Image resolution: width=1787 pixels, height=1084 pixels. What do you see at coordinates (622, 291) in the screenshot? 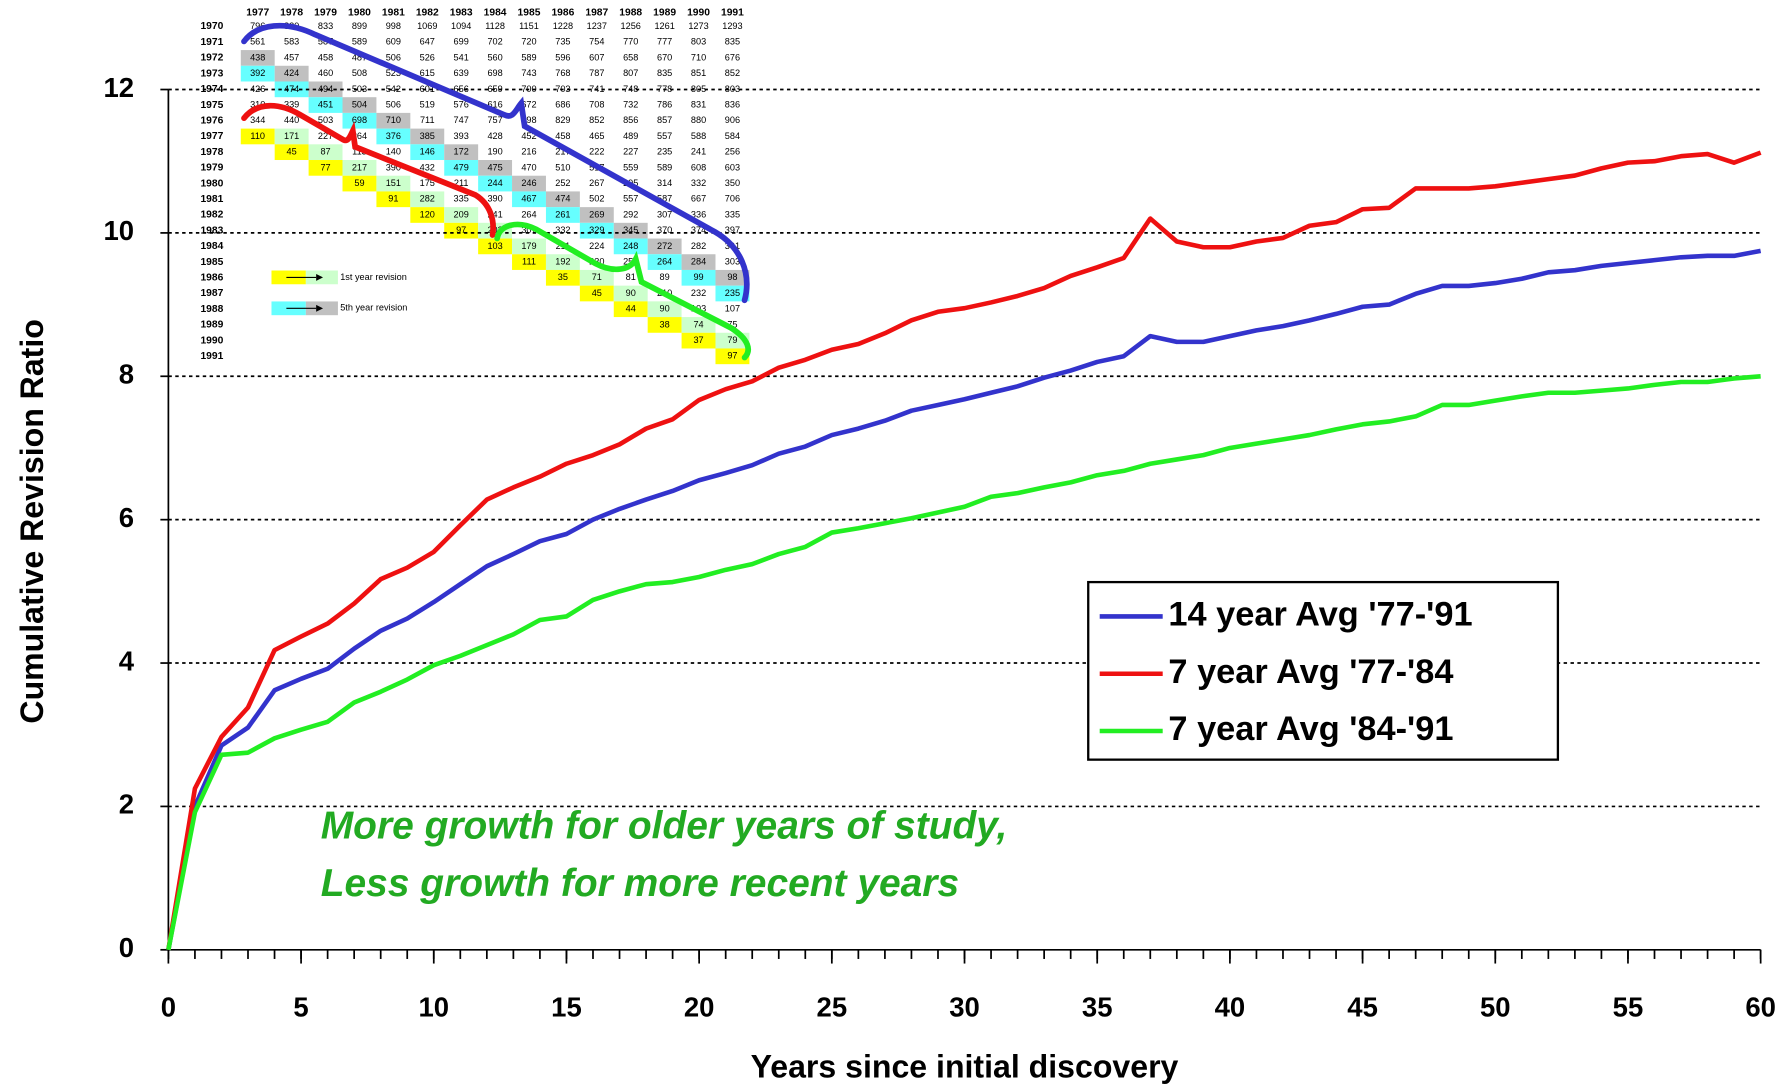
I see `arrow-7yr-new` at bounding box center [622, 291].